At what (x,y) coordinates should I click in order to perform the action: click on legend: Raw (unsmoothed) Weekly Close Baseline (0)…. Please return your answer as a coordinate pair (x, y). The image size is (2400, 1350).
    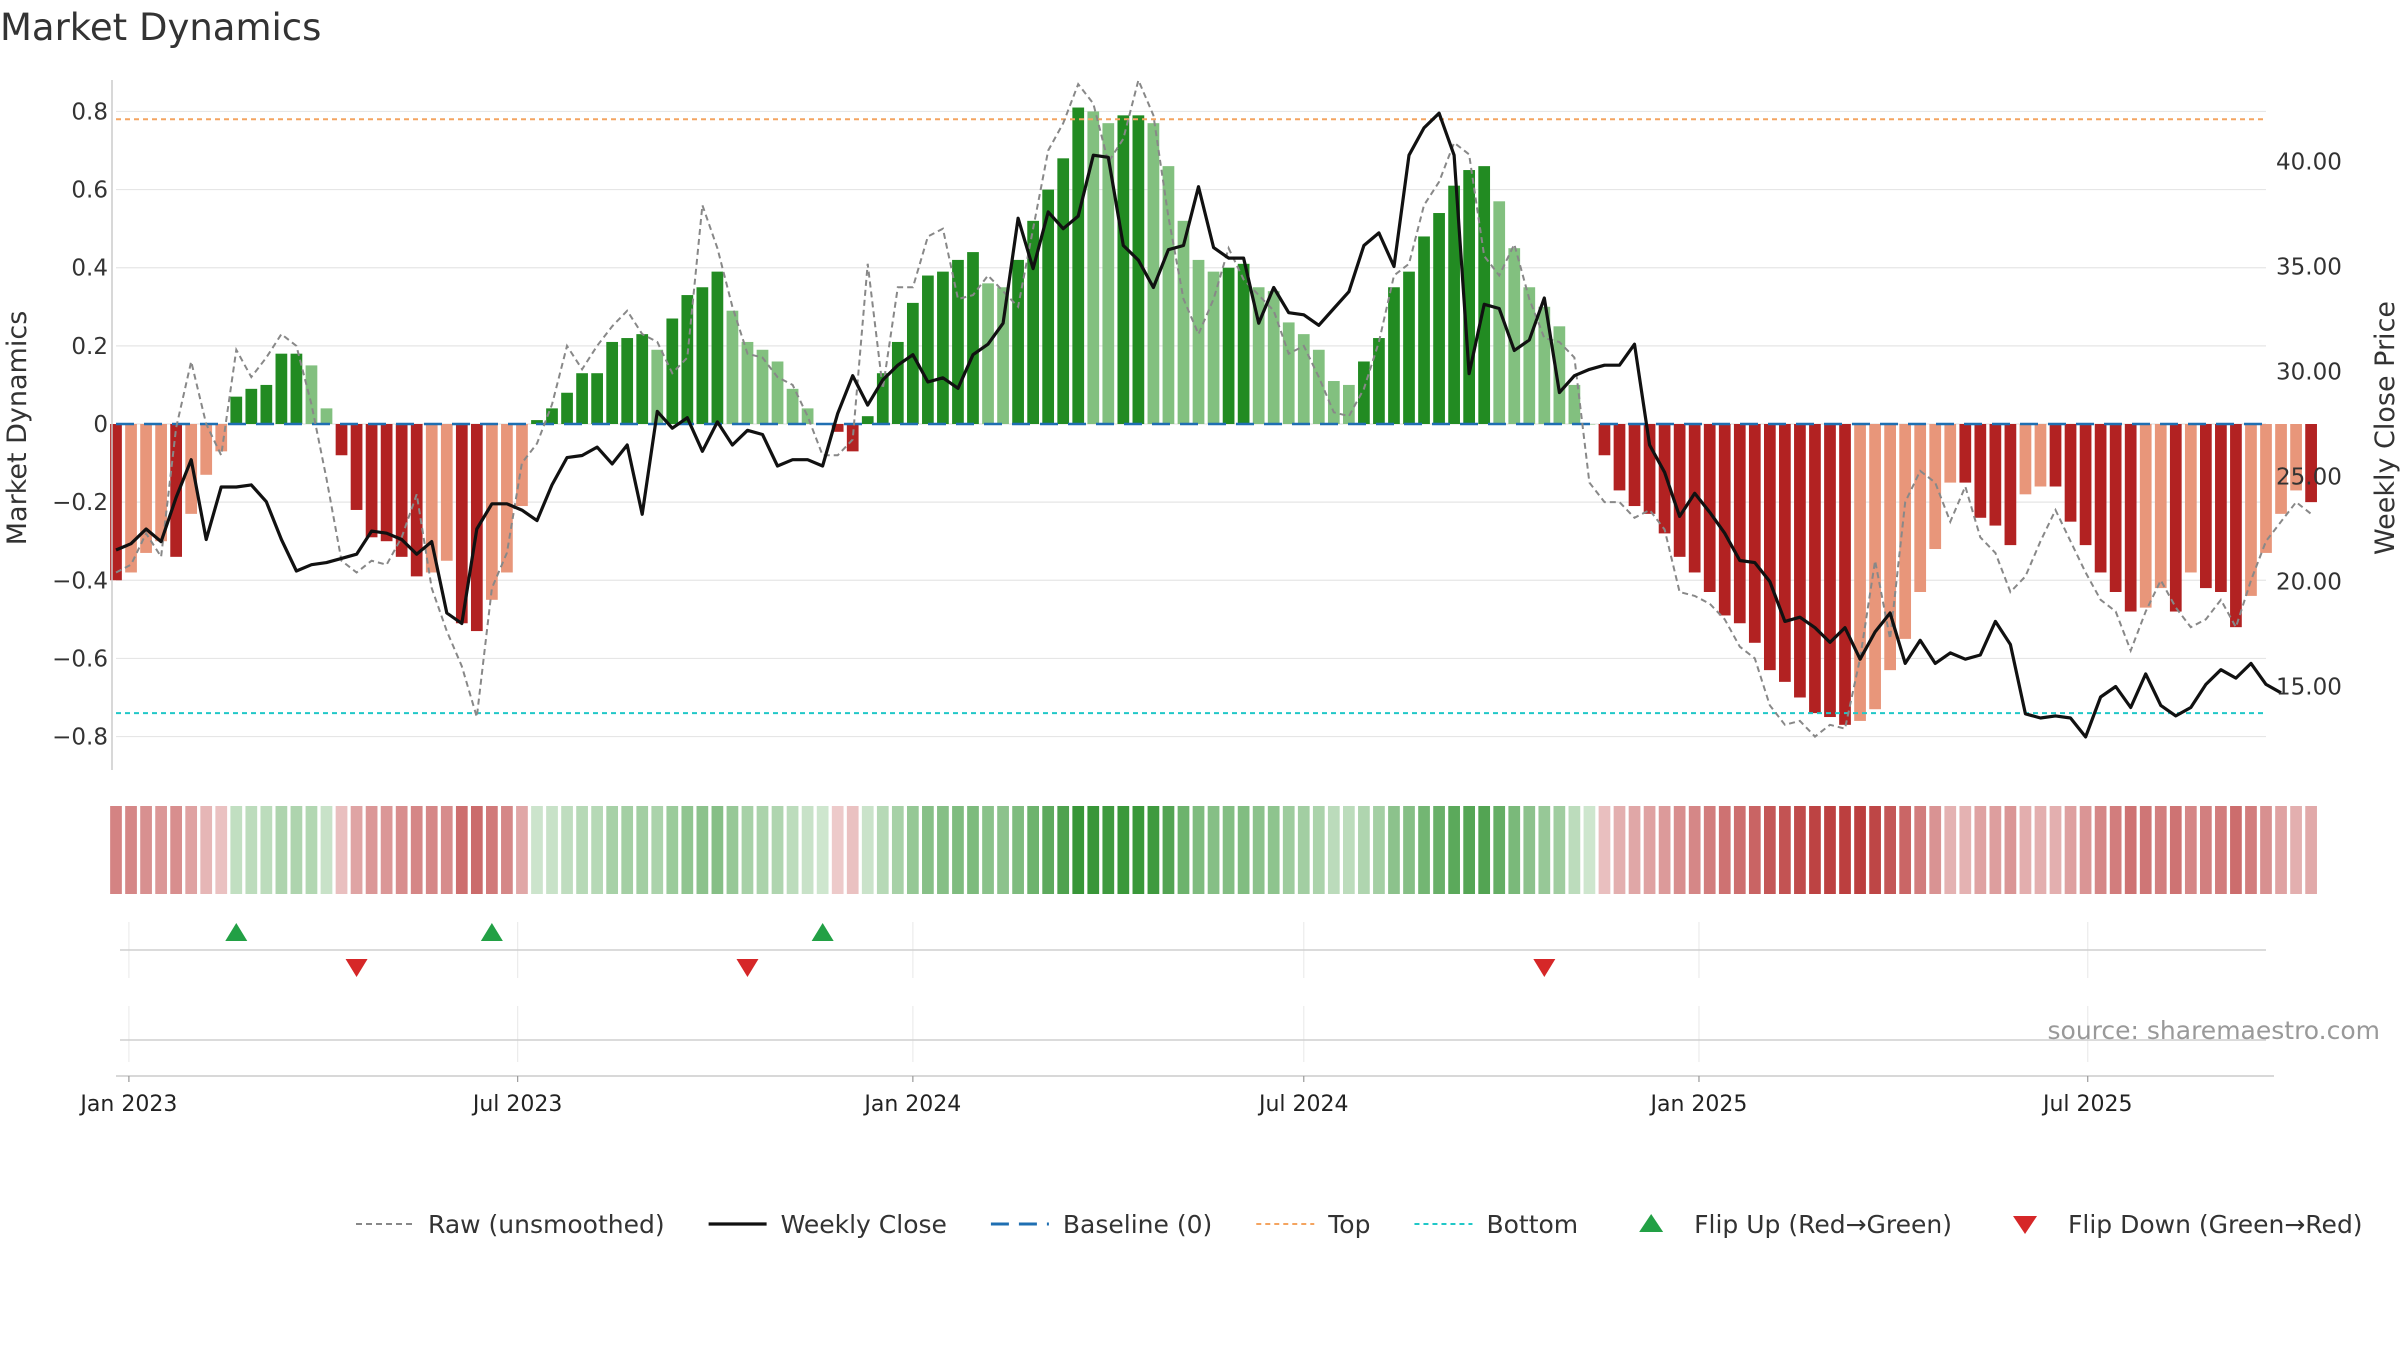
    Looking at the image, I should click on (1359, 1224).